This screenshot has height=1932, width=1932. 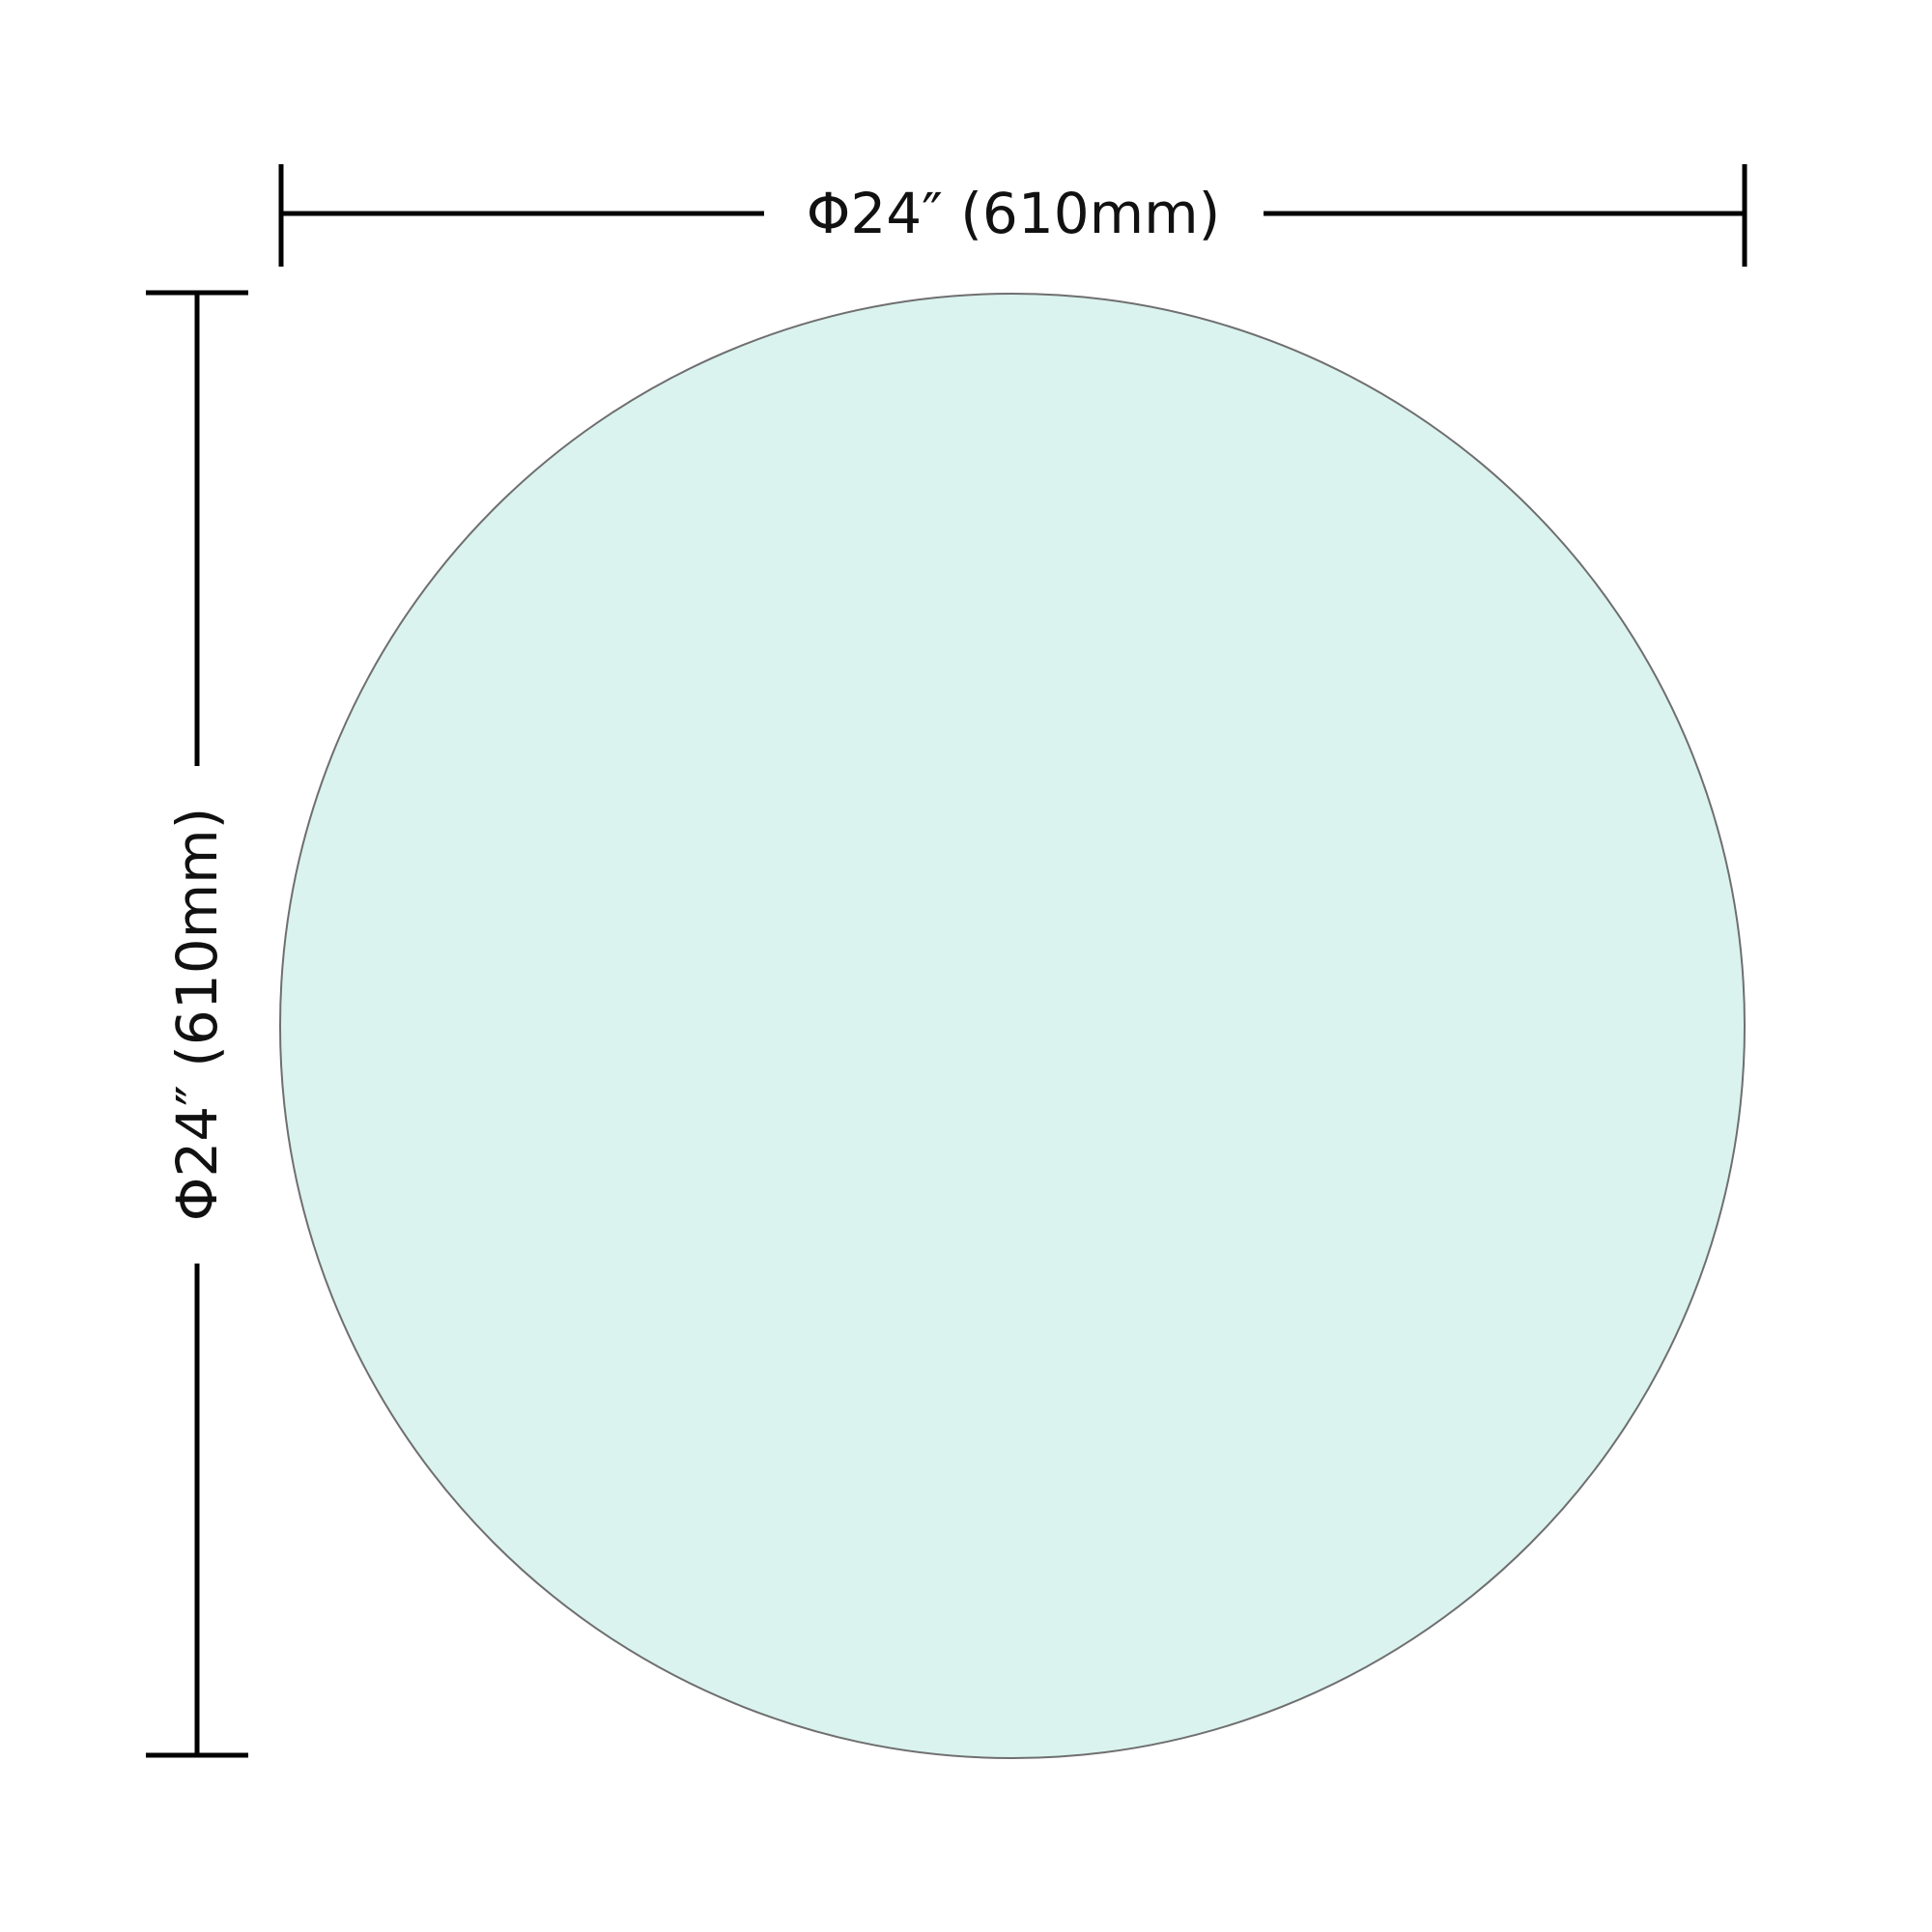 I want to click on vertical-dimension: Φ24″ (610mm), so click(x=197, y=1024).